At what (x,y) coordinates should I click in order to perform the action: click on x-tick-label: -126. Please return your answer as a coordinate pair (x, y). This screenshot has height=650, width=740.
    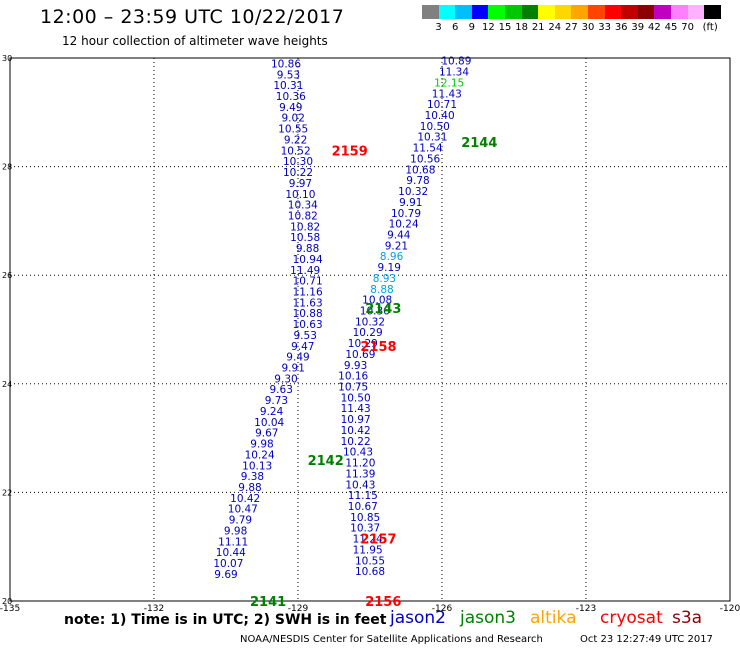
    Looking at the image, I should click on (442, 609).